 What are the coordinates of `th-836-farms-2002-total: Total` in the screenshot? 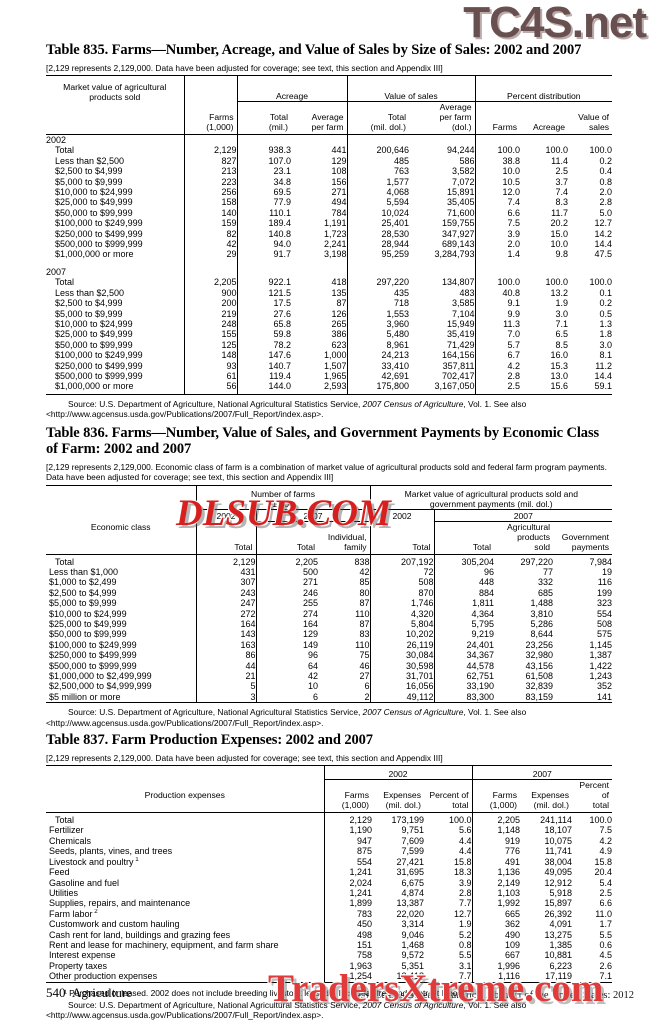 It's located at (243, 546).